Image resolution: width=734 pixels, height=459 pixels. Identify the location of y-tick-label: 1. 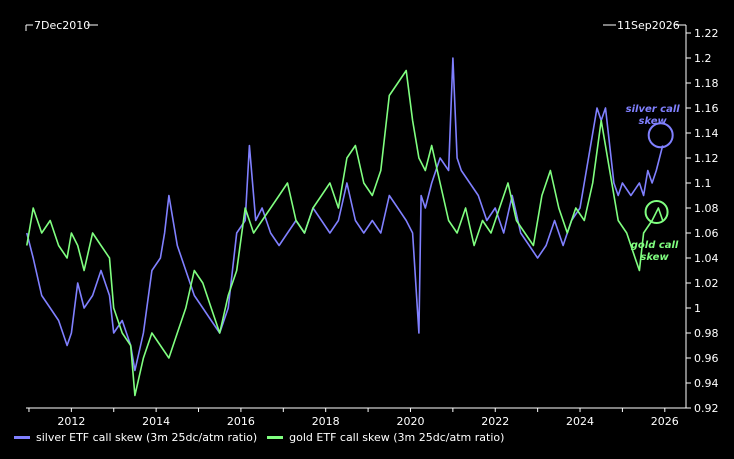
(697, 308).